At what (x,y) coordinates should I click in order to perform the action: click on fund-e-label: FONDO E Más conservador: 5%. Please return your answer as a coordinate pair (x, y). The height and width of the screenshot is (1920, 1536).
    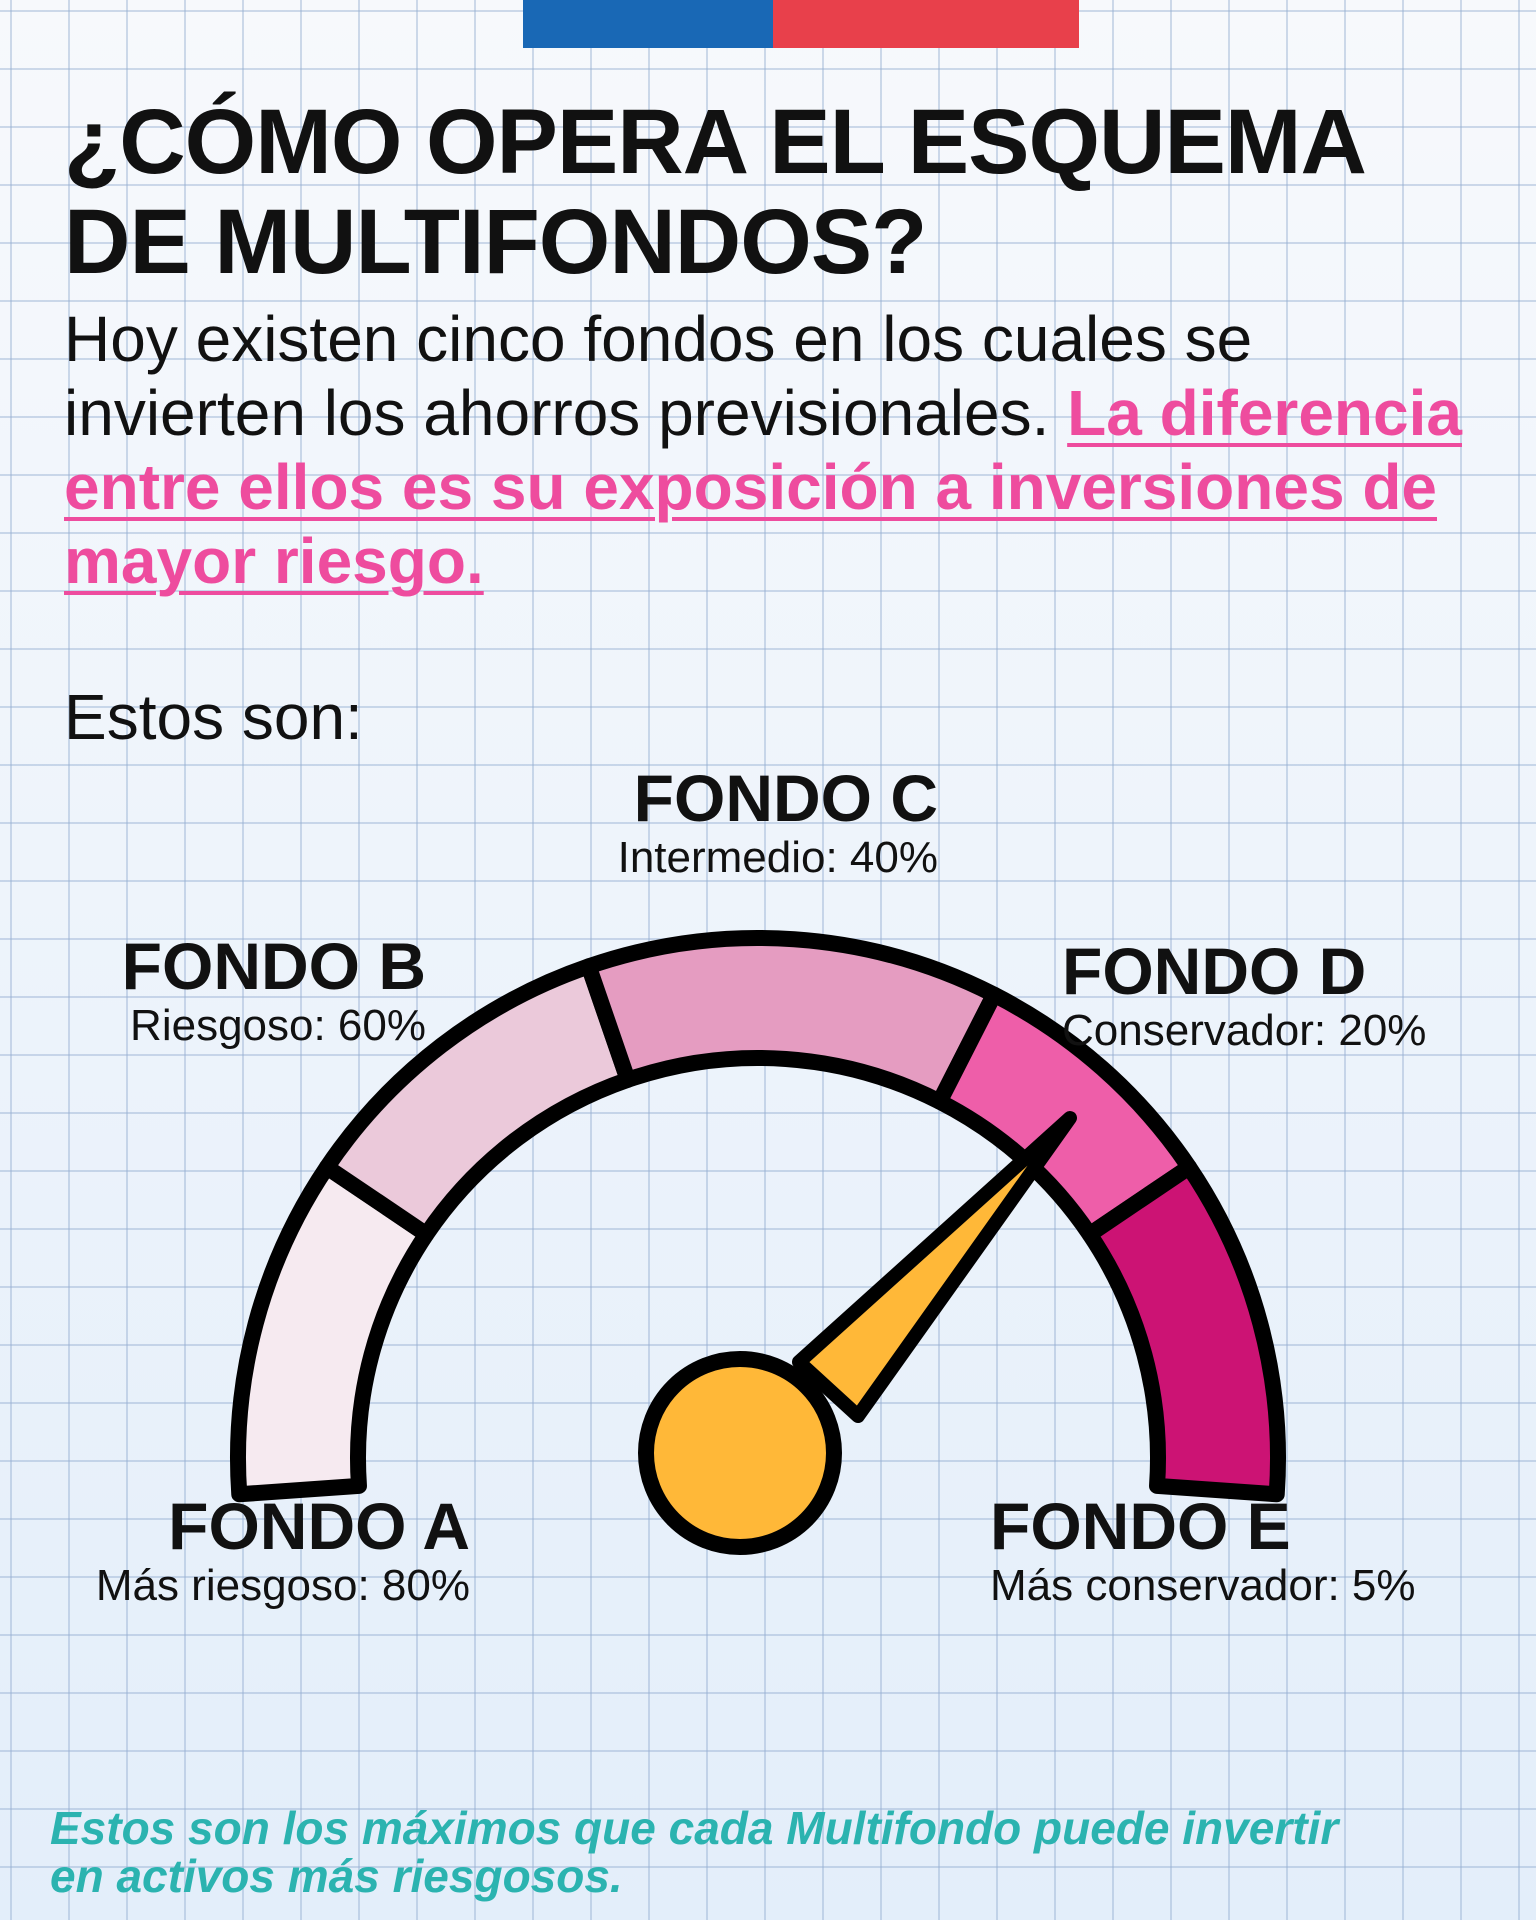
    Looking at the image, I should click on (1203, 1550).